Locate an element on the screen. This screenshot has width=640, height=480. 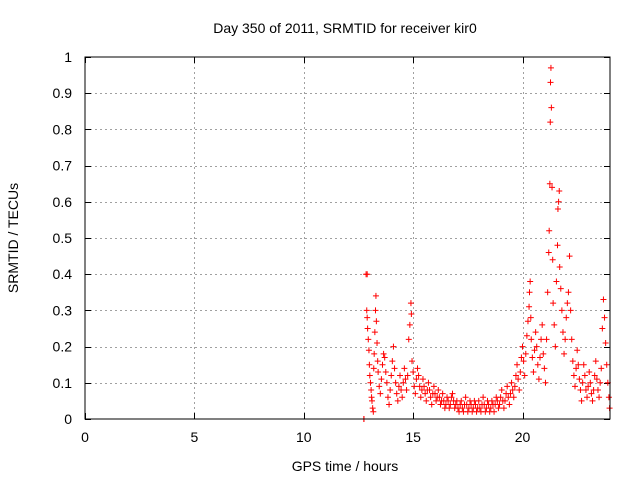
y-tick-label: 0.9 is located at coordinates (63, 93).